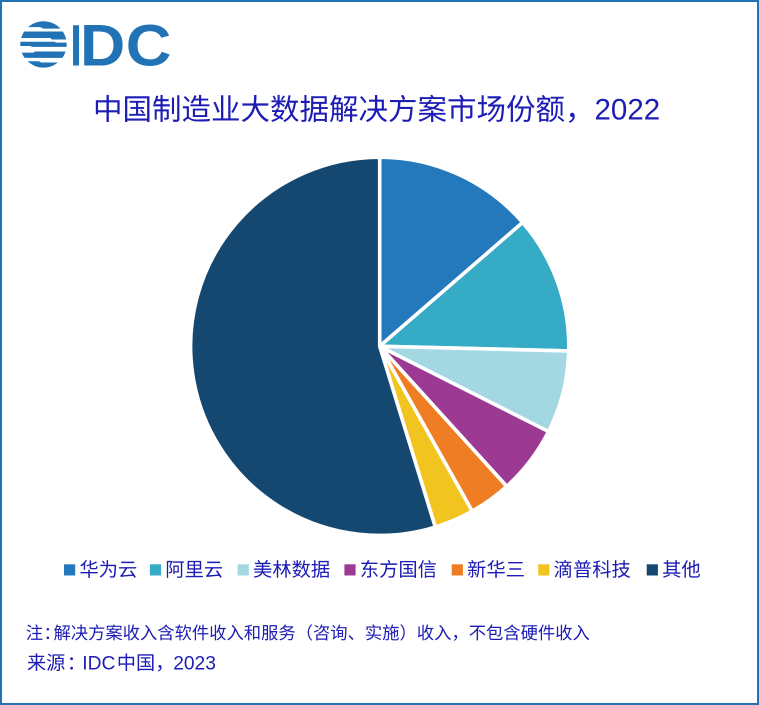 Image resolution: width=759 pixels, height=705 pixels. Describe the element at coordinates (98, 664) in the screenshot. I see `svg-text: IDC` at that location.